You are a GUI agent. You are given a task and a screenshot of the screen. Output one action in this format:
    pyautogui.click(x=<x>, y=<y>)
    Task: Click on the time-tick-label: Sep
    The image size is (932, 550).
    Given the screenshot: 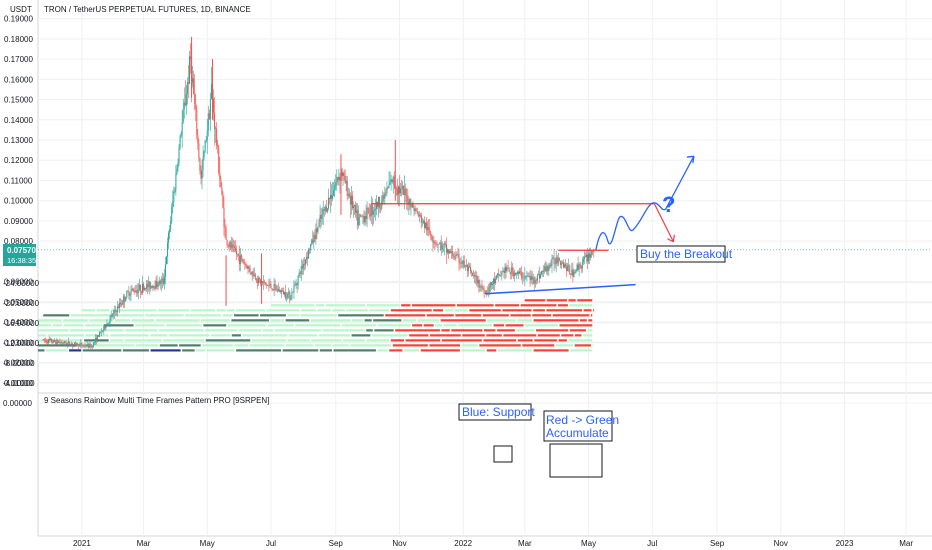 What is the action you would take?
    pyautogui.click(x=717, y=543)
    